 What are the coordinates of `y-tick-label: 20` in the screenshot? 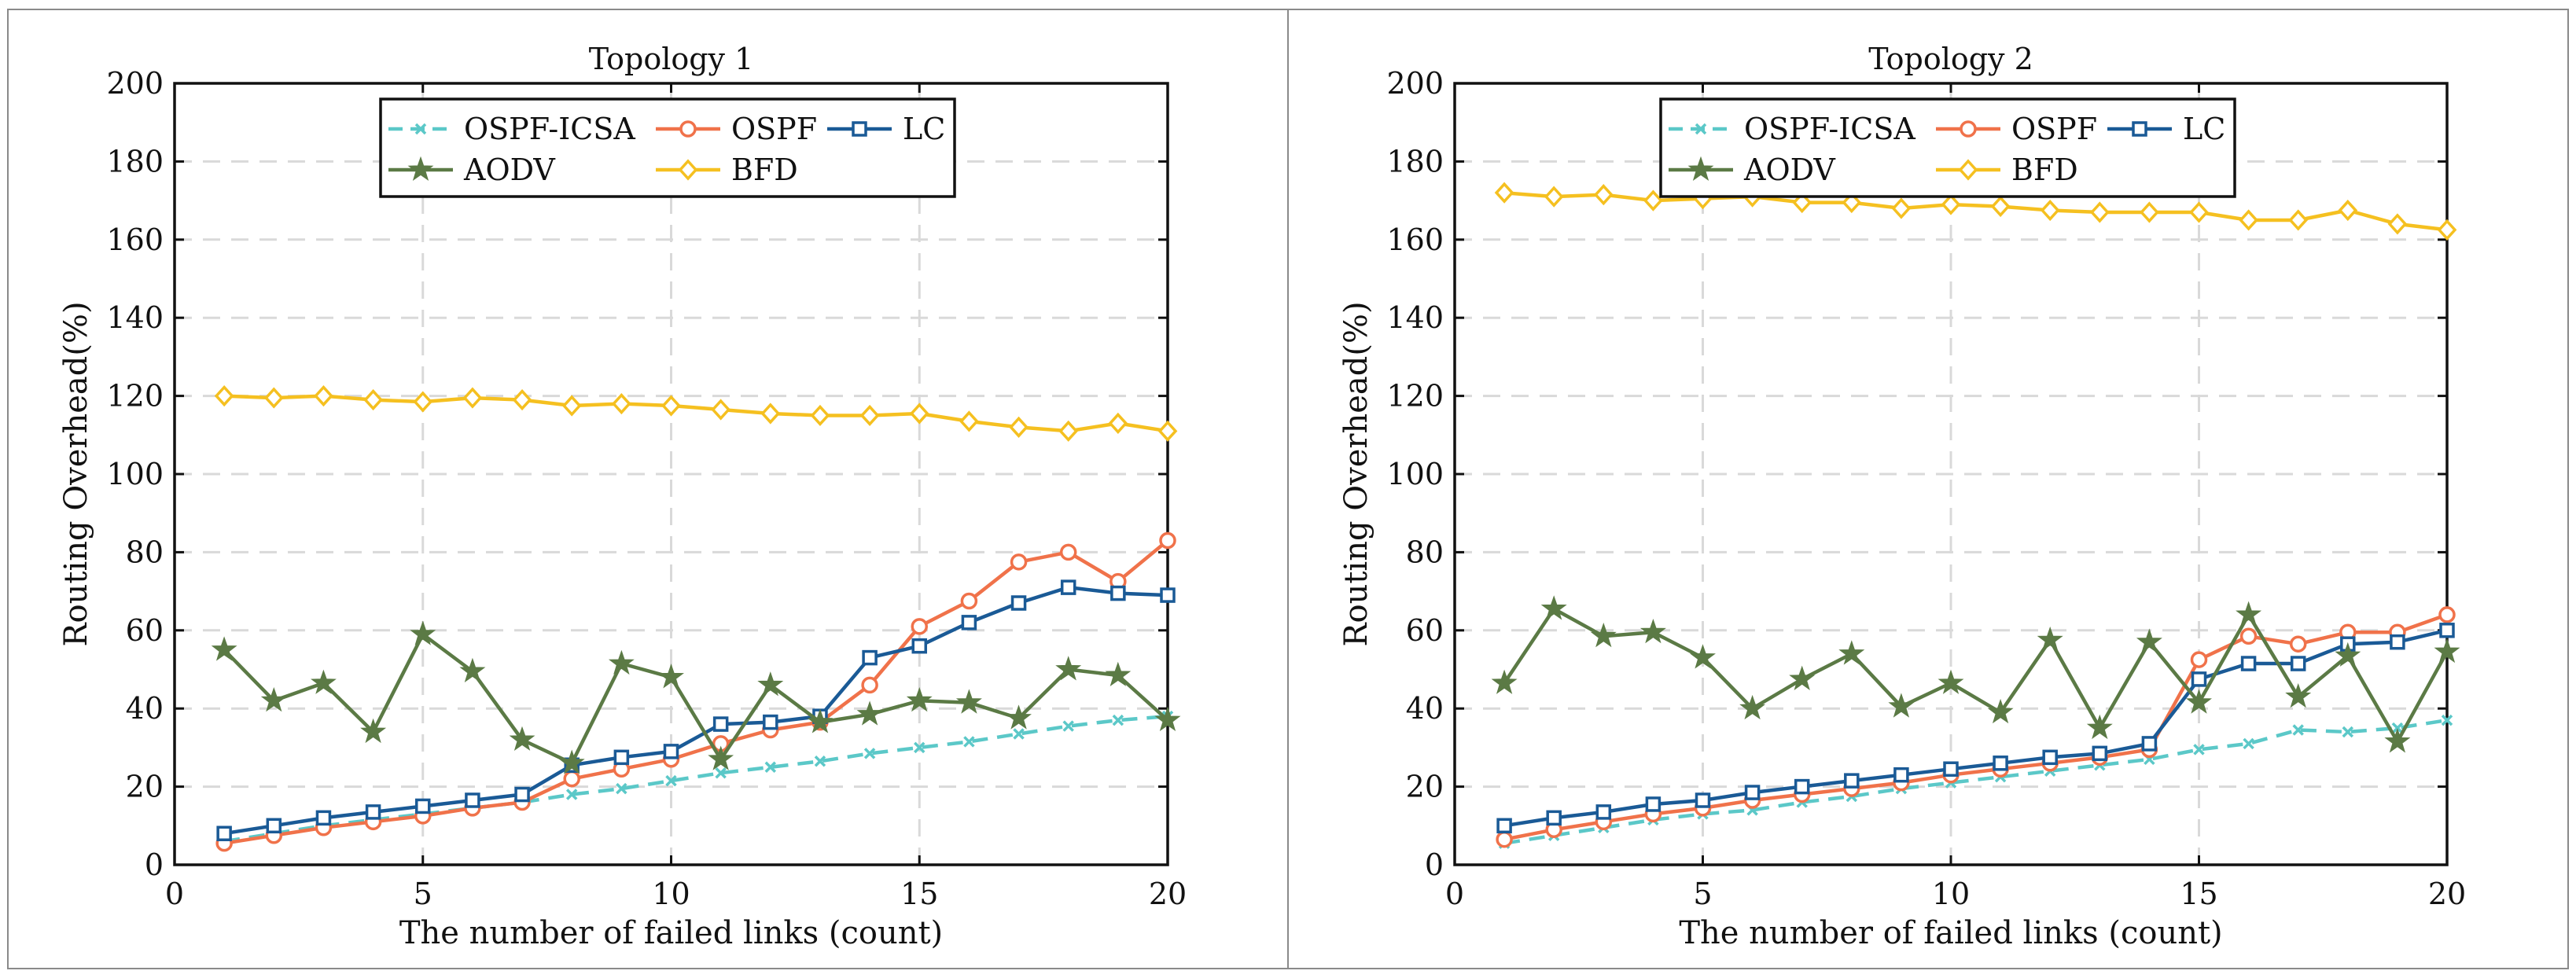 It's located at (145, 787).